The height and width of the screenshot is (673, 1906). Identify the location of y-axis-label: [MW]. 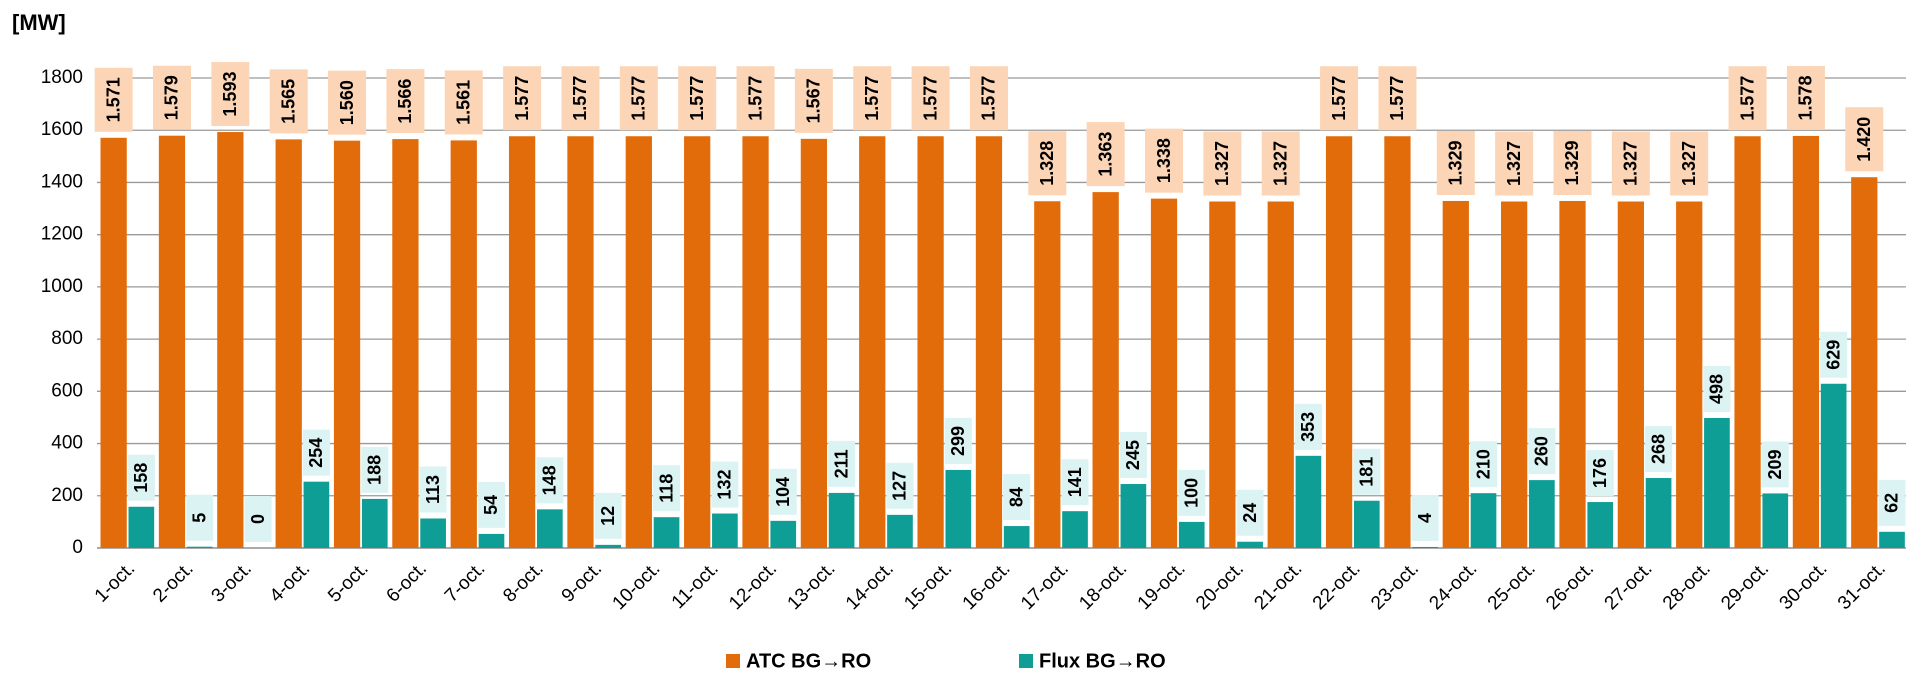
(39, 22).